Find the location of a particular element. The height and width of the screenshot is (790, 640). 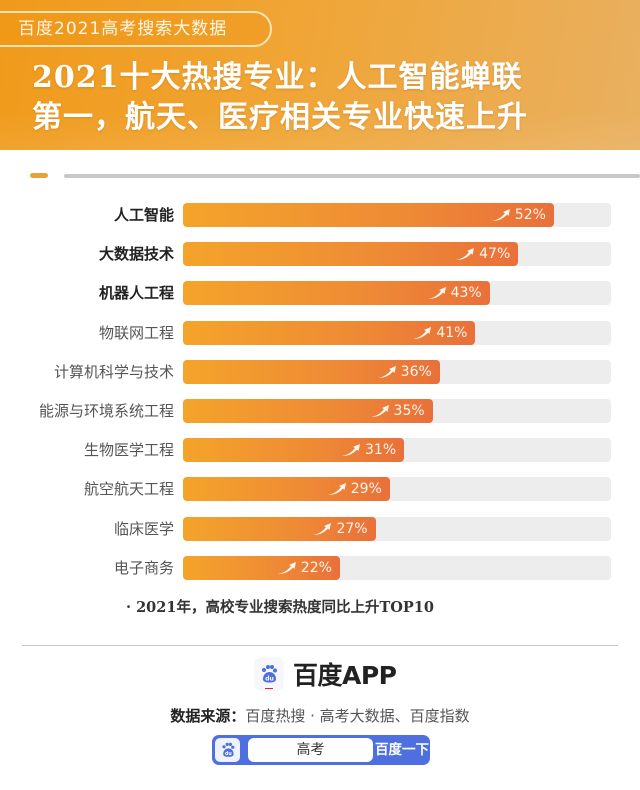

bar-value: 29% is located at coordinates (354, 489).